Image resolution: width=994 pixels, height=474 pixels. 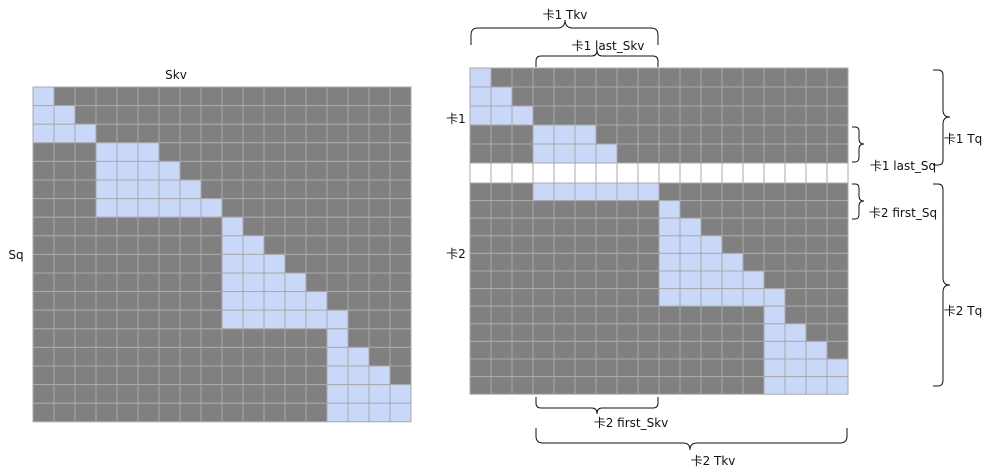 I want to click on skv-label: Skv, so click(x=176, y=75).